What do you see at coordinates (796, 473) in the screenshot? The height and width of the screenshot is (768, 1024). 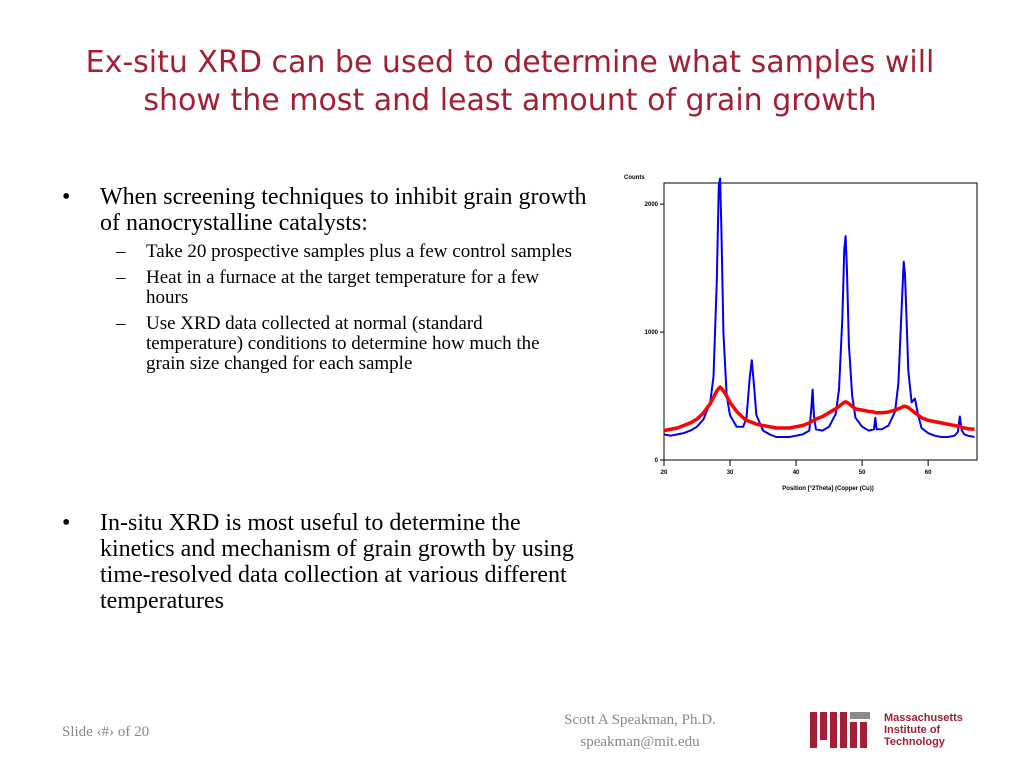 I see `x-tick-label: 40` at bounding box center [796, 473].